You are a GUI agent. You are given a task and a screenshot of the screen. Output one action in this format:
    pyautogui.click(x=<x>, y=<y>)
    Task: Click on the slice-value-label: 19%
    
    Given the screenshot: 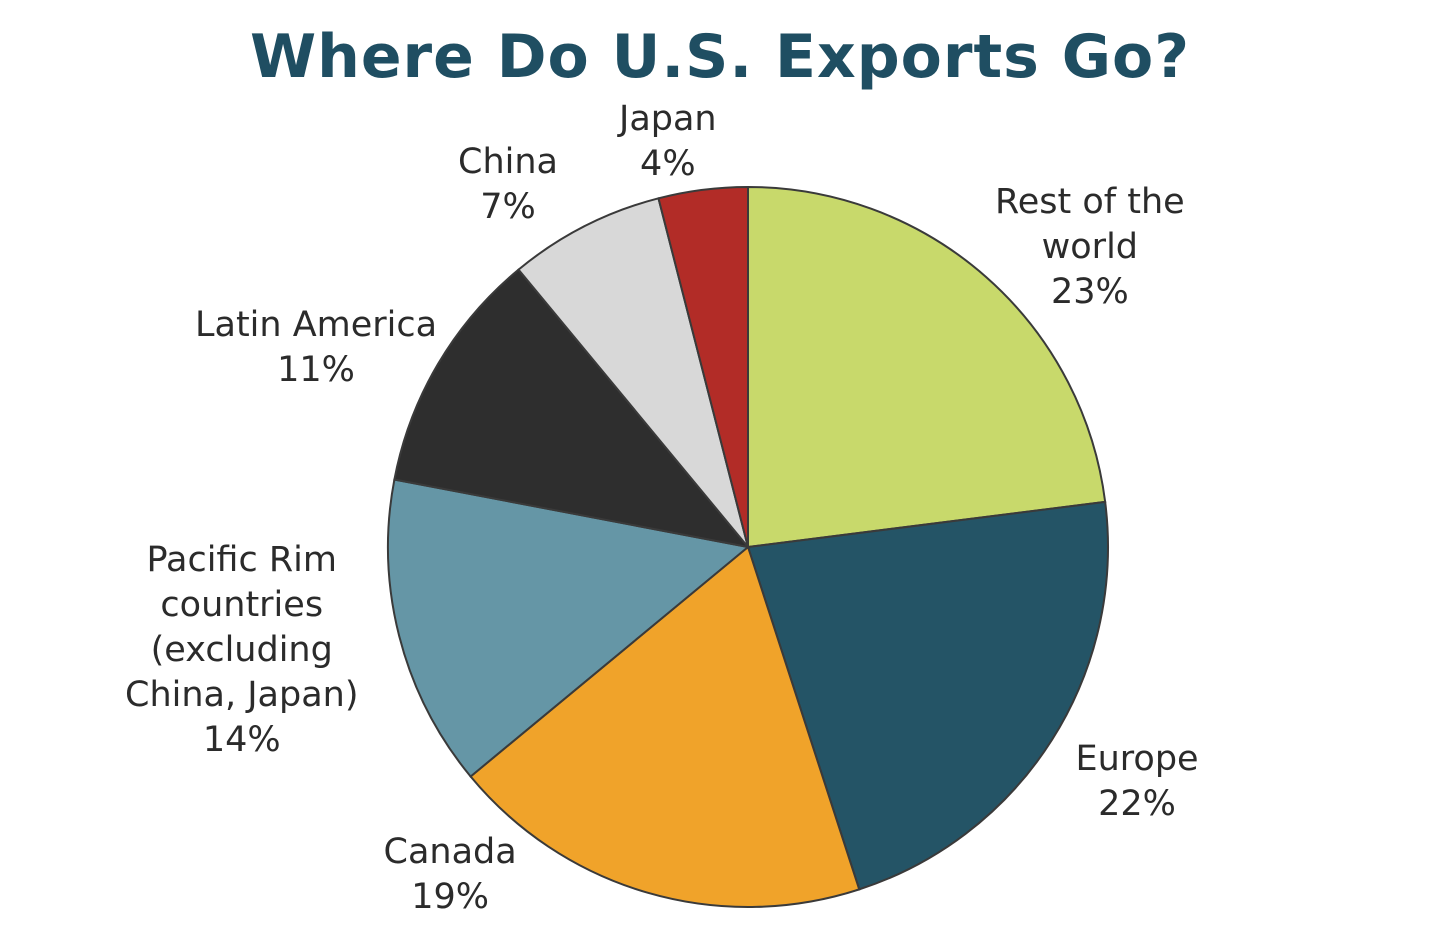 What is the action you would take?
    pyautogui.click(x=450, y=897)
    